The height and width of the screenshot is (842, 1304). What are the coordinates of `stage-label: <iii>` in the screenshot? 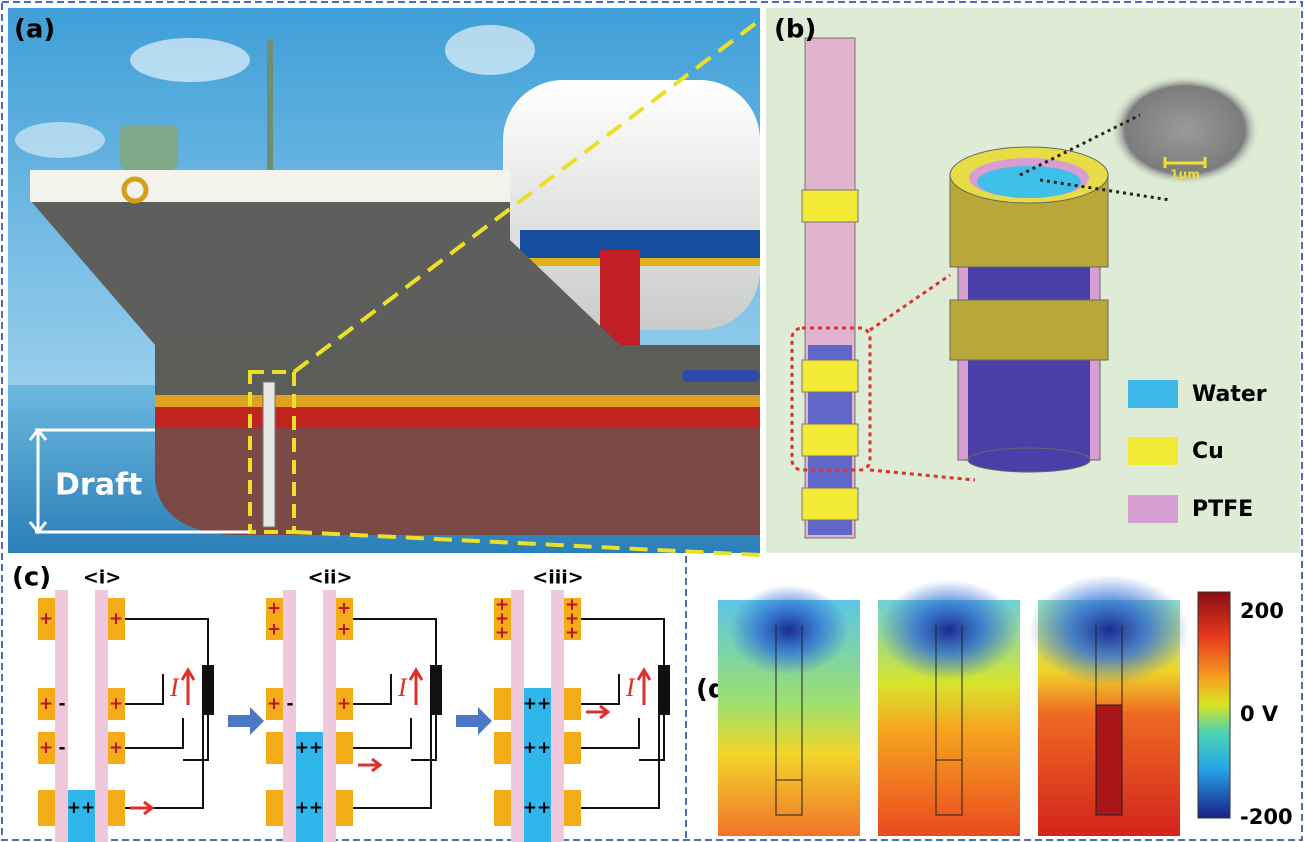 It's located at (557, 578).